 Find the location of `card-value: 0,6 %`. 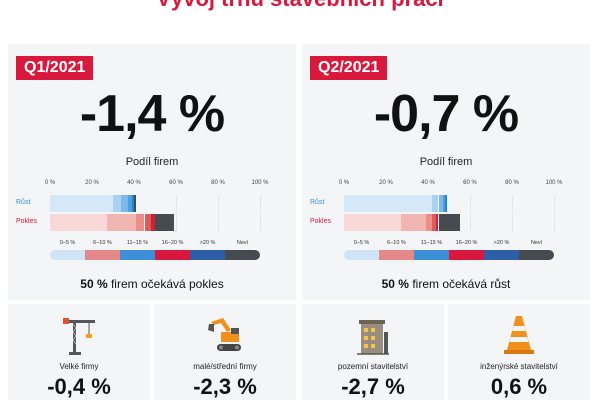

card-value: 0,6 % is located at coordinates (519, 386).